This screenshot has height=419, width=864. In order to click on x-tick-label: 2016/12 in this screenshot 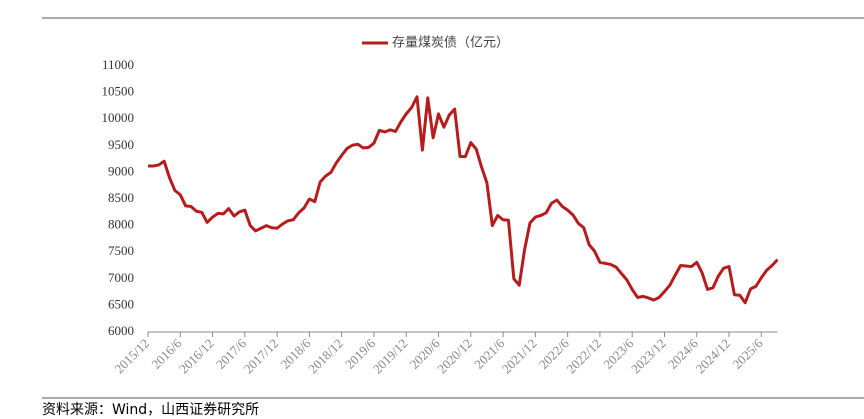, I will do `click(196, 356)`.